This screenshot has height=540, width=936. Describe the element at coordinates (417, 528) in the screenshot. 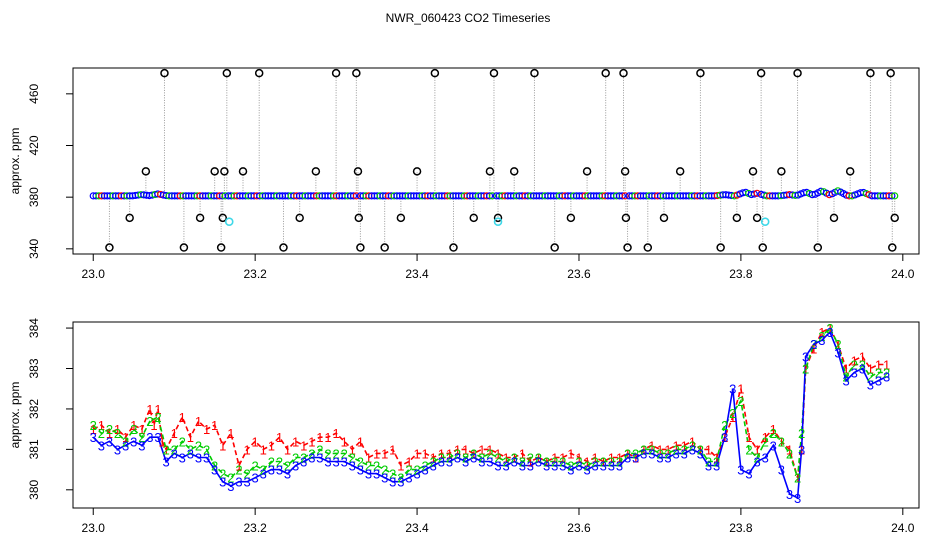

I see `bottom-x-tick-label: 23.4` at that location.